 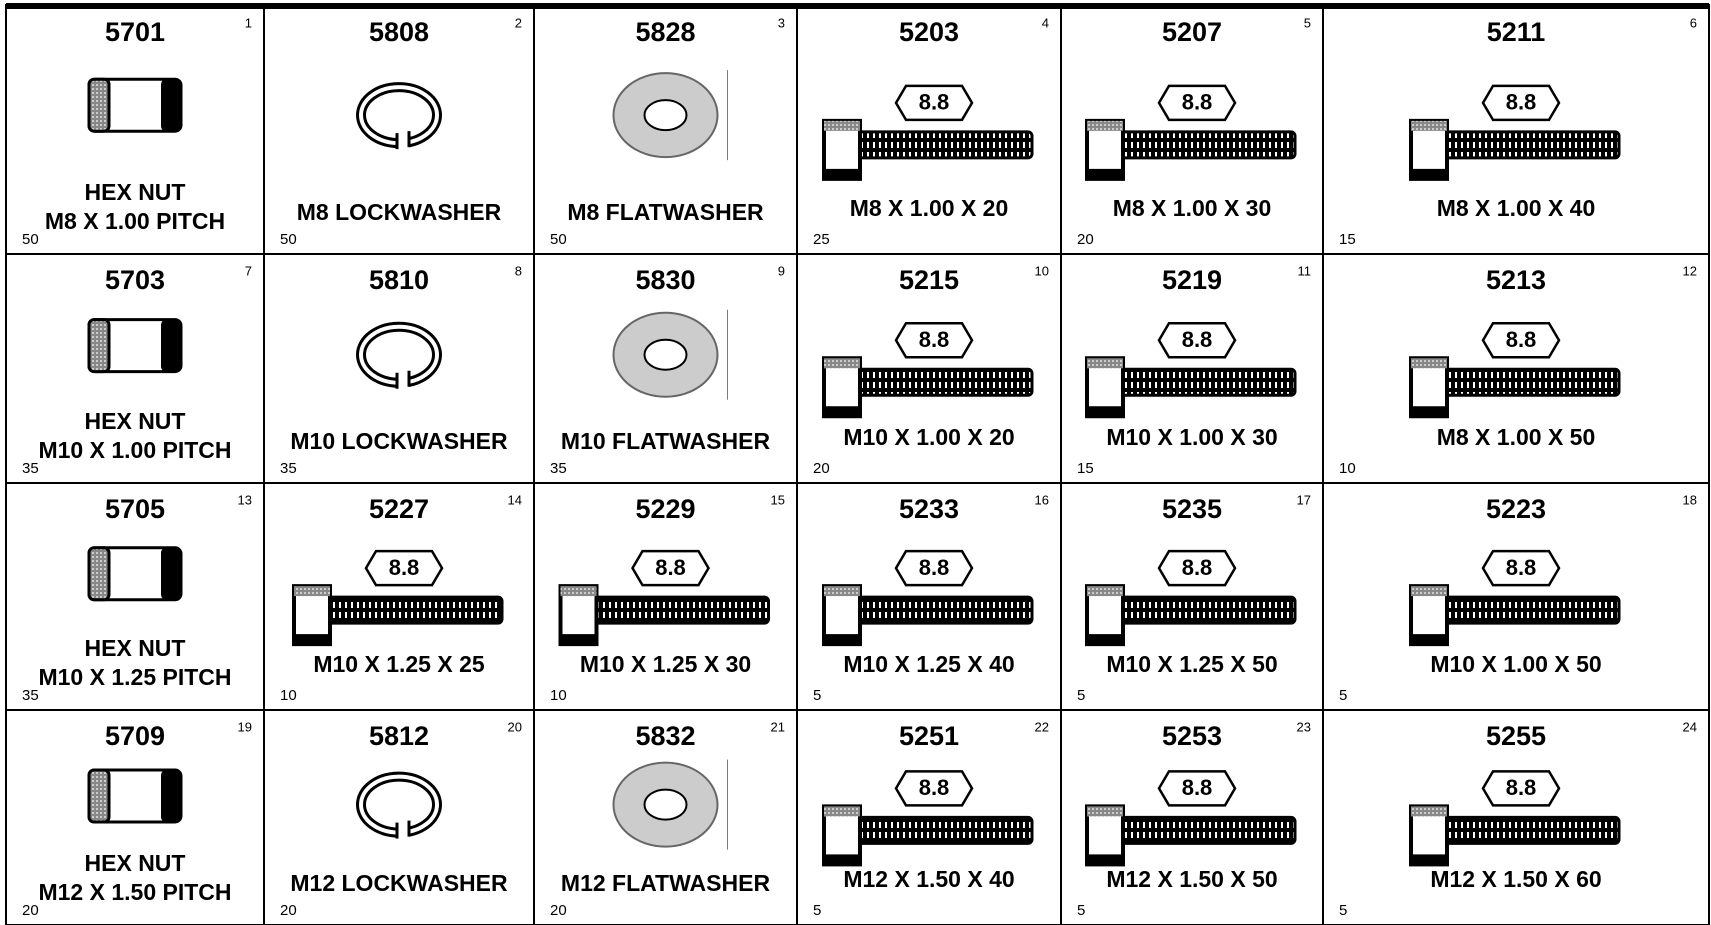 What do you see at coordinates (399, 212) in the screenshot?
I see `part-label: M8 LOCKWASHER` at bounding box center [399, 212].